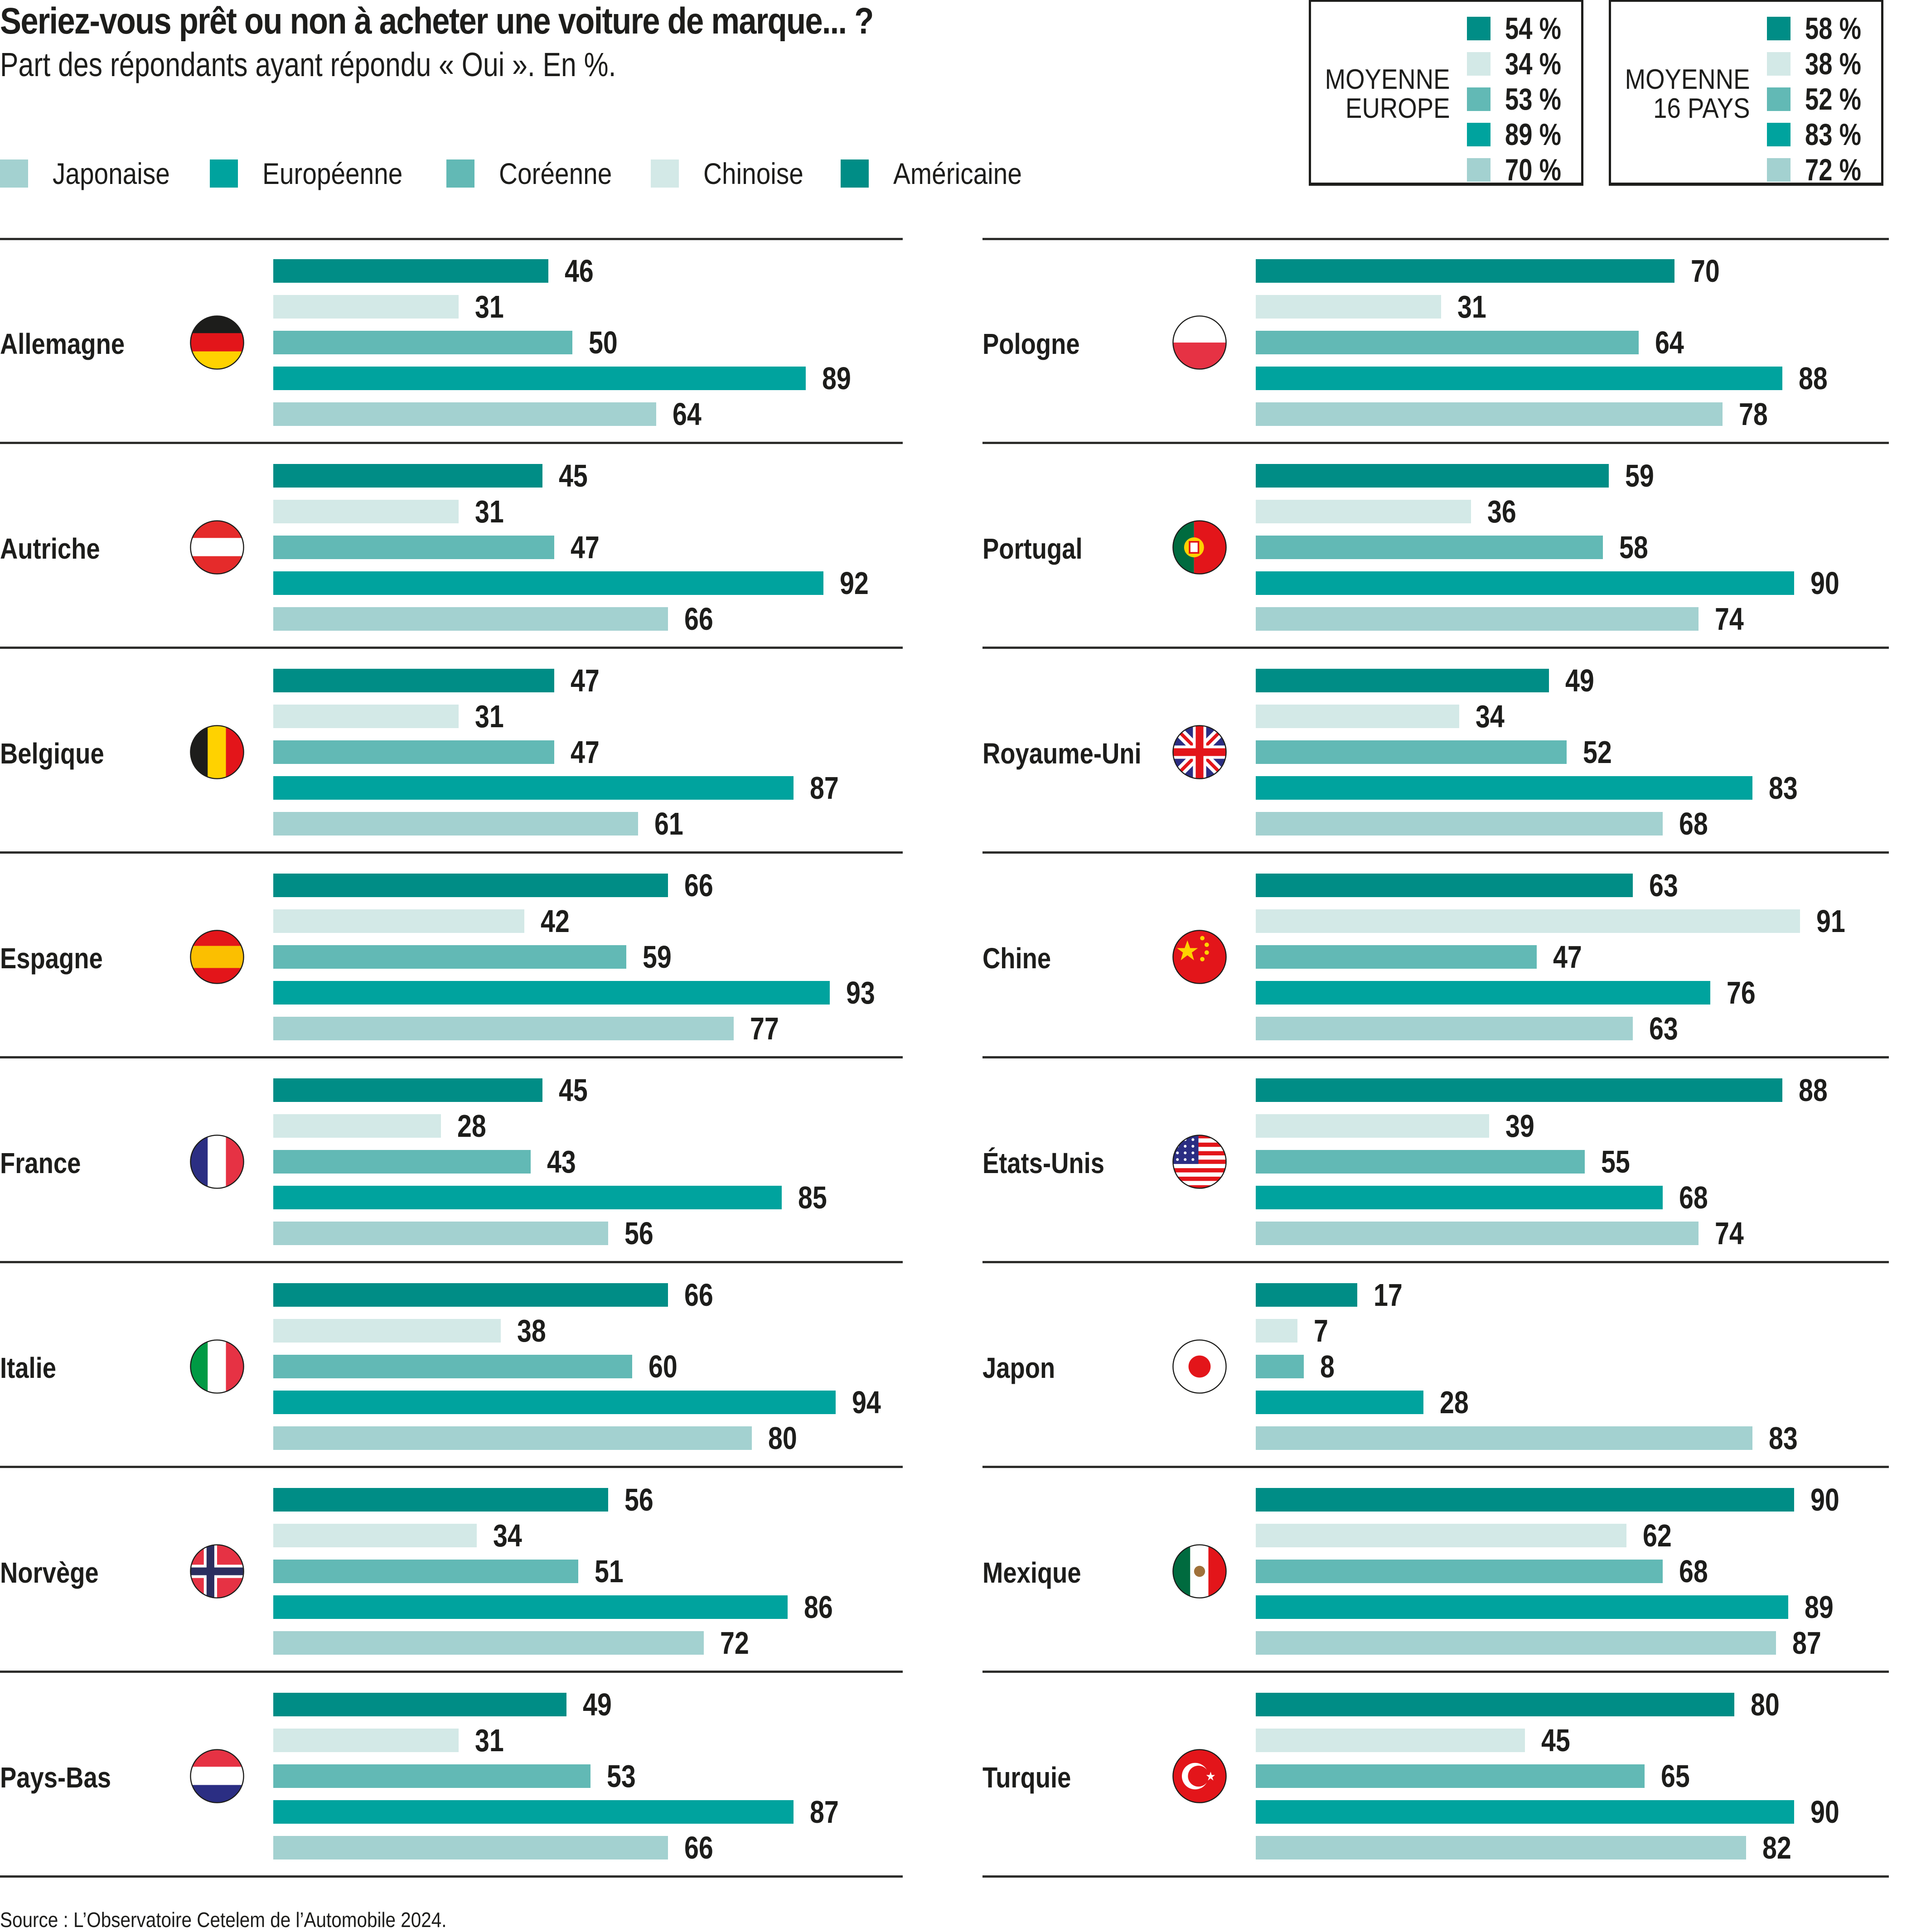 The image size is (1926, 1932). Describe the element at coordinates (754, 173) in the screenshot. I see `legend-label: Chinoise` at that location.